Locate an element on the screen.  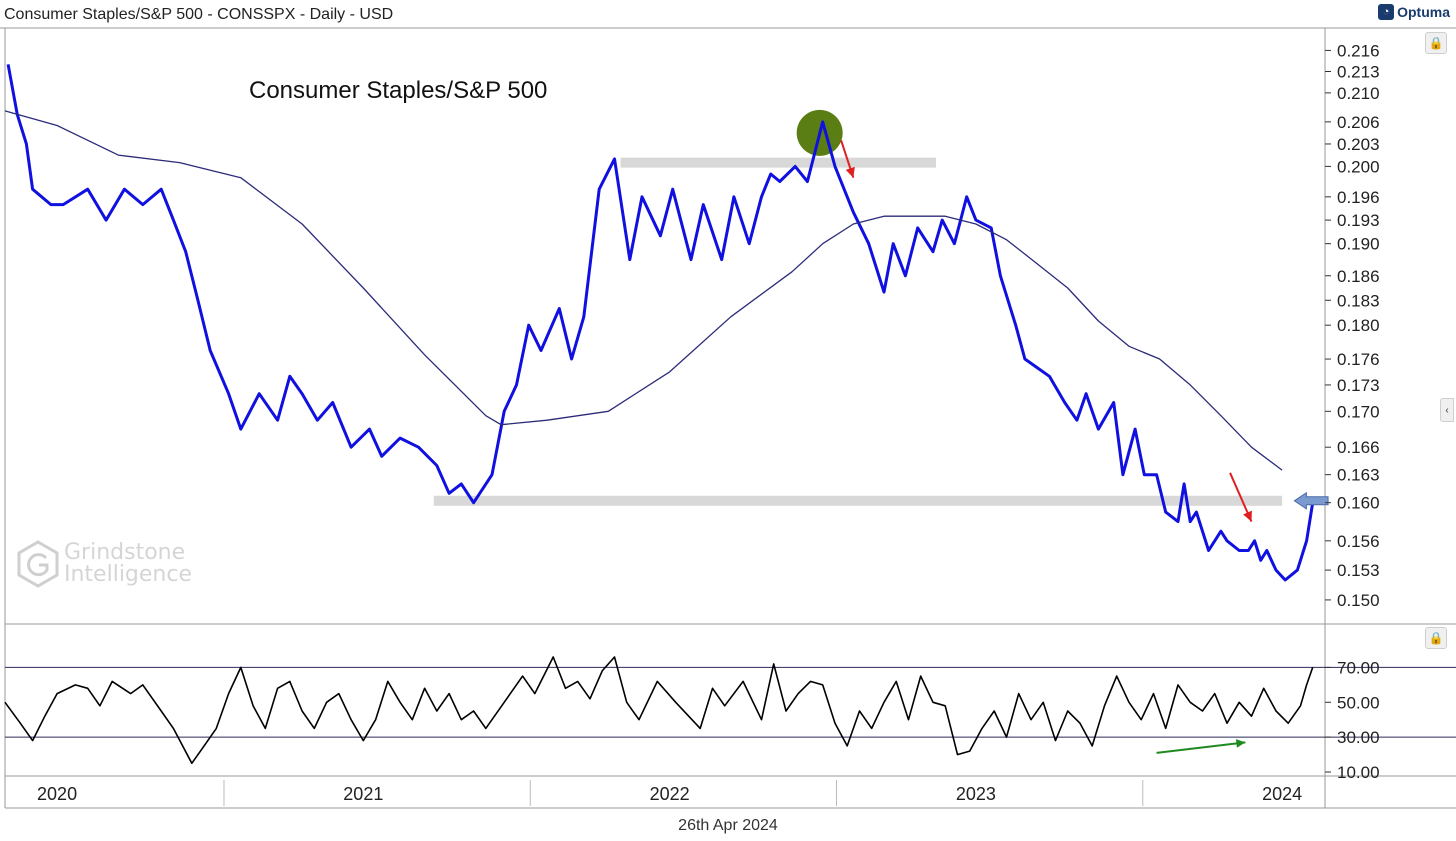
price-tick-label: 0.170 is located at coordinates (1358, 411).